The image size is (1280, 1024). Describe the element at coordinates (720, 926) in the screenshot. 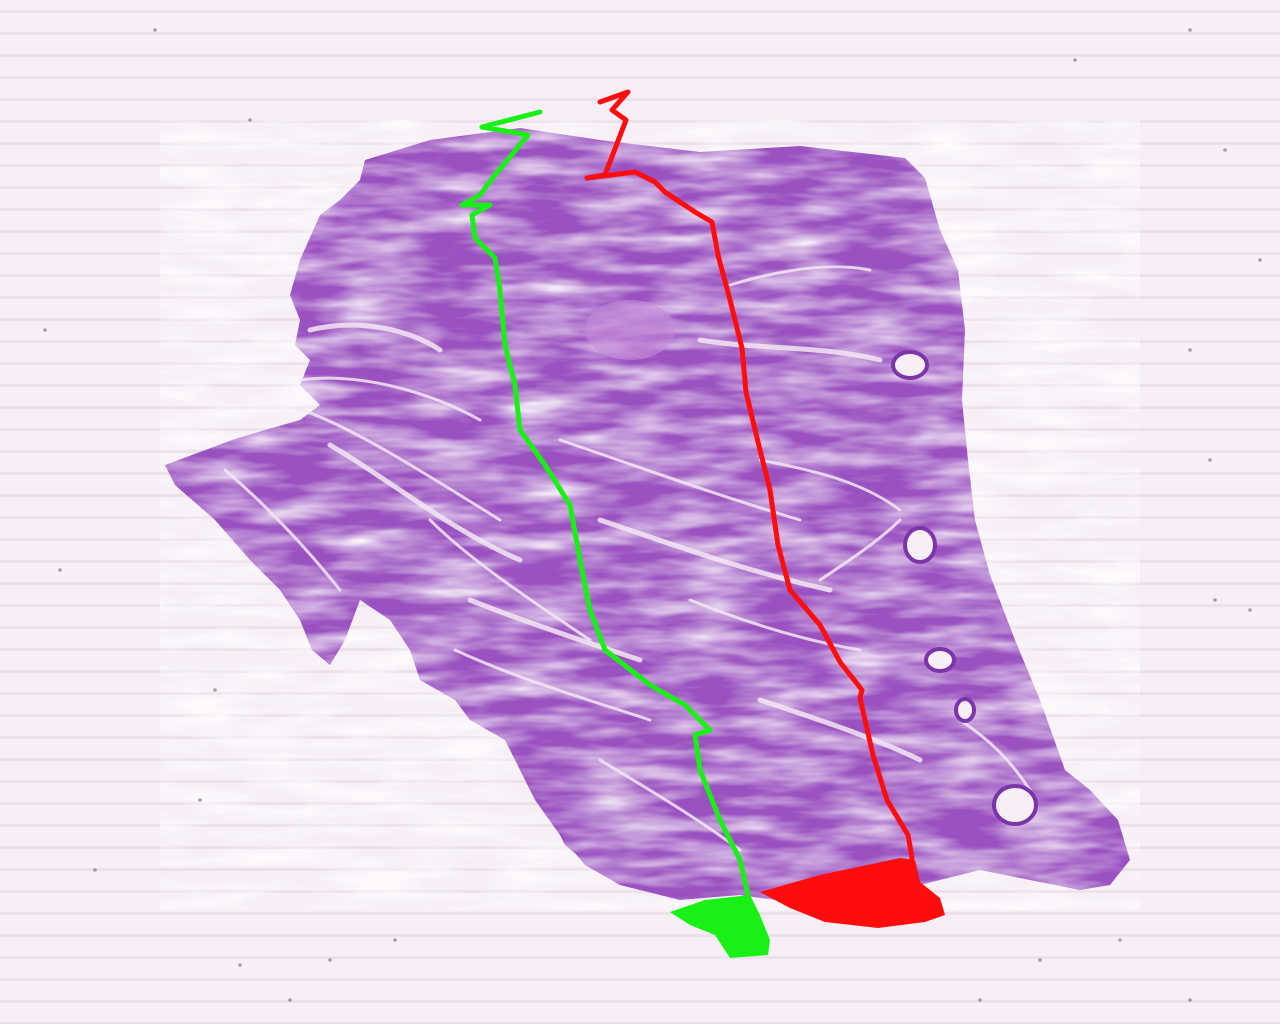

I see `green-annotation-fill` at that location.